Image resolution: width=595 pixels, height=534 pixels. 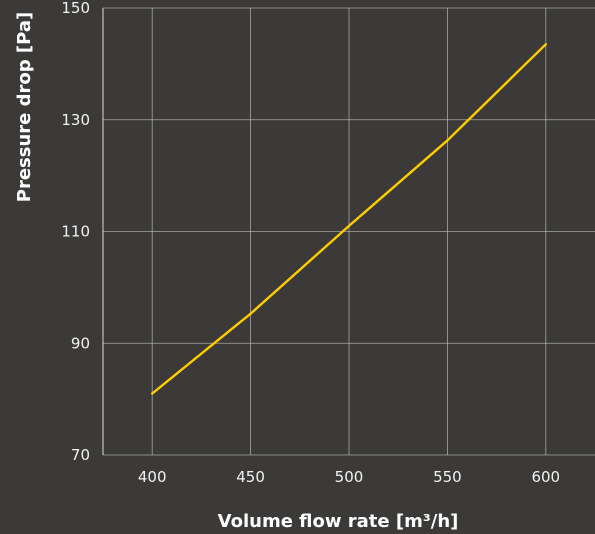 What do you see at coordinates (75, 120) in the screenshot?
I see `y-tick-label-130: 130` at bounding box center [75, 120].